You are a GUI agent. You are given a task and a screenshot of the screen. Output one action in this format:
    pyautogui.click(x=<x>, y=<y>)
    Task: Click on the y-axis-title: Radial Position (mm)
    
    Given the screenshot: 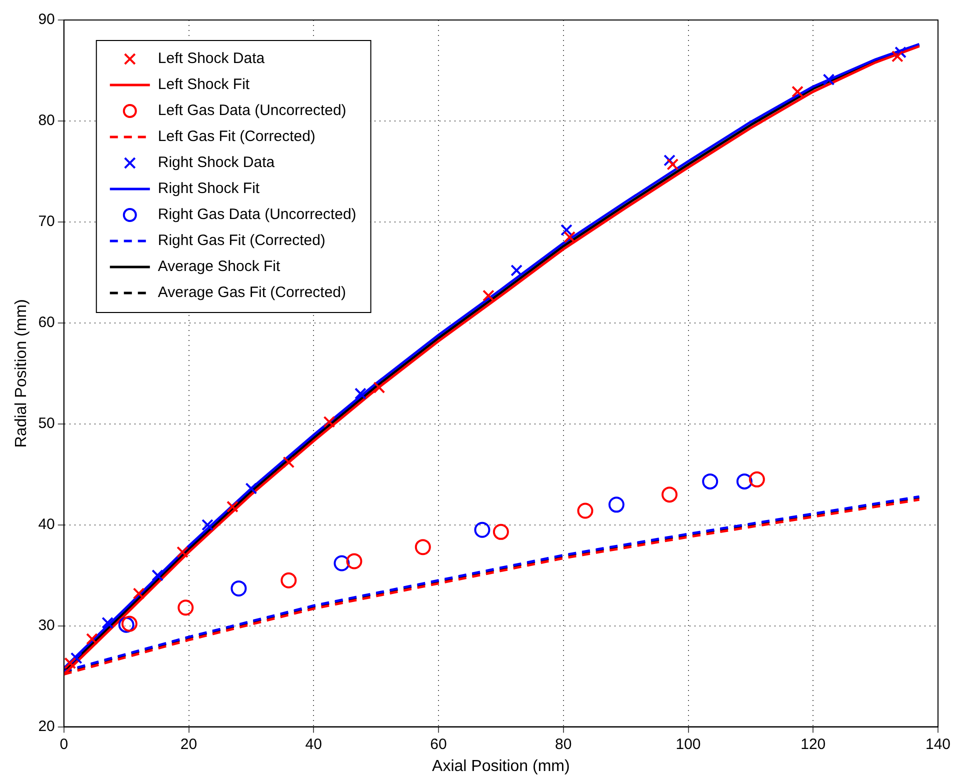 What is the action you would take?
    pyautogui.click(x=21, y=373)
    